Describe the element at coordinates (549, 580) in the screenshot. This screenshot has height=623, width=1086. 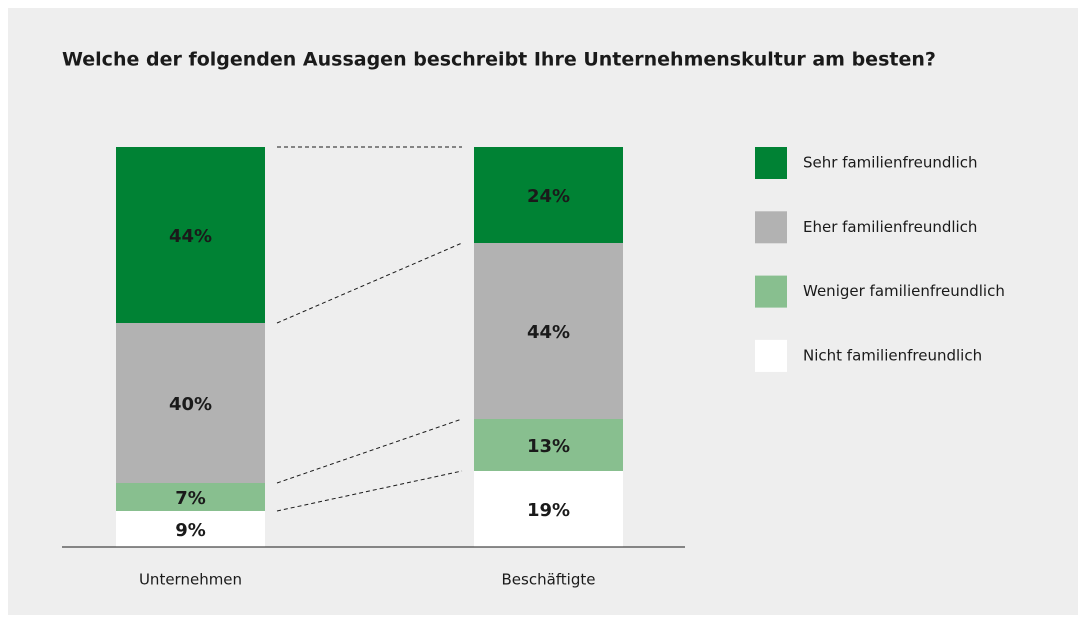
I see `x-tick-label: Beschäftigte` at that location.